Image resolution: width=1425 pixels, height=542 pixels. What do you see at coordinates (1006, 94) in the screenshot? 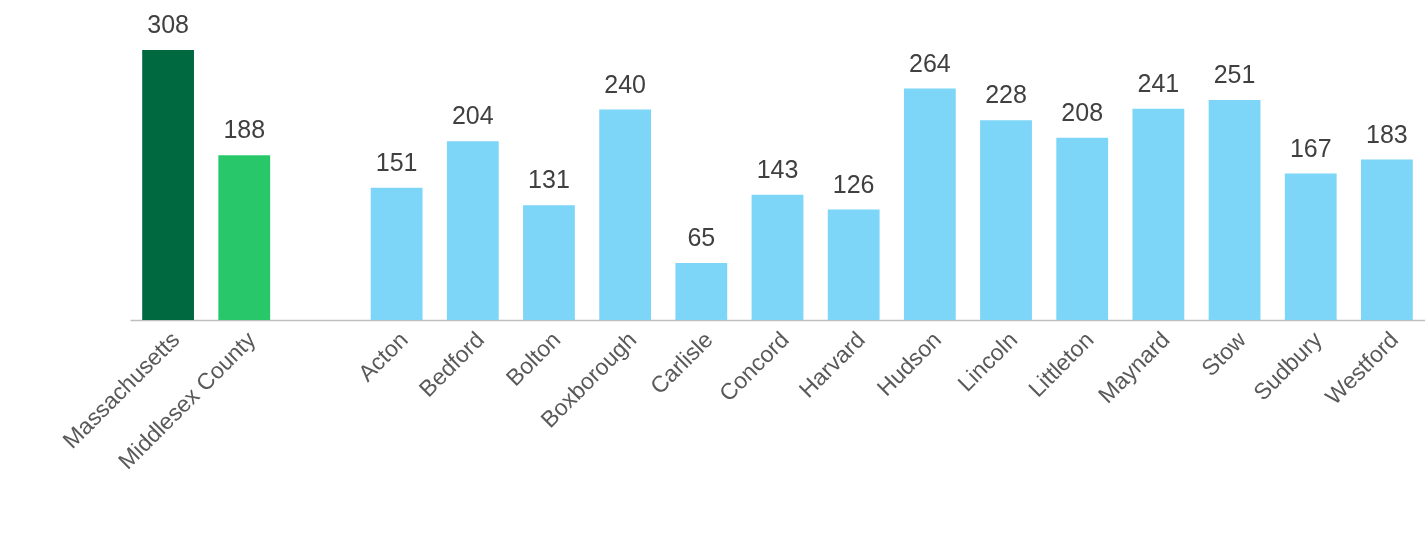
I see `data-label: 228` at bounding box center [1006, 94].